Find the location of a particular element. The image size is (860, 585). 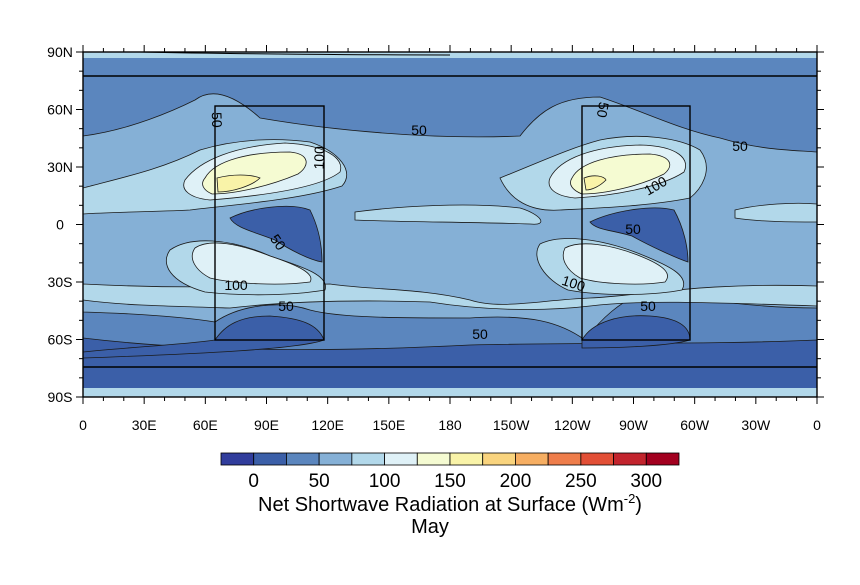

y-tick-label: 0 is located at coordinates (60, 225).